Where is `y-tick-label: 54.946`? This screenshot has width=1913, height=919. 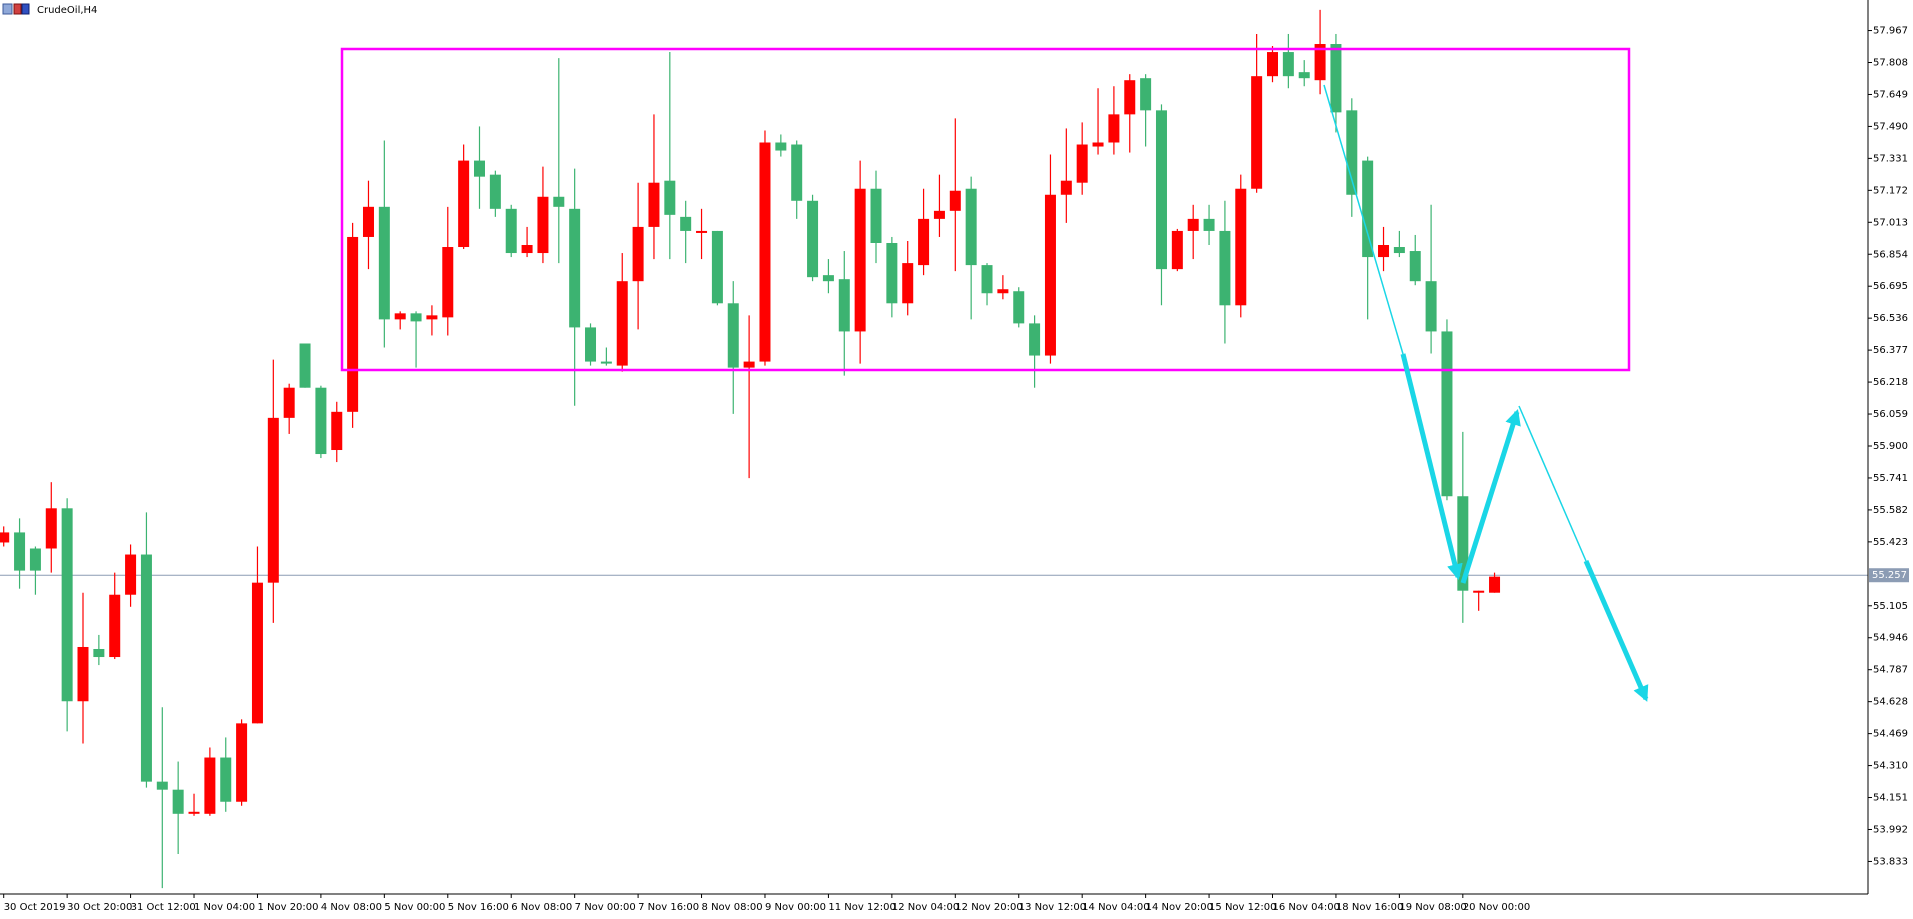 y-tick-label: 54.946 is located at coordinates (1890, 638).